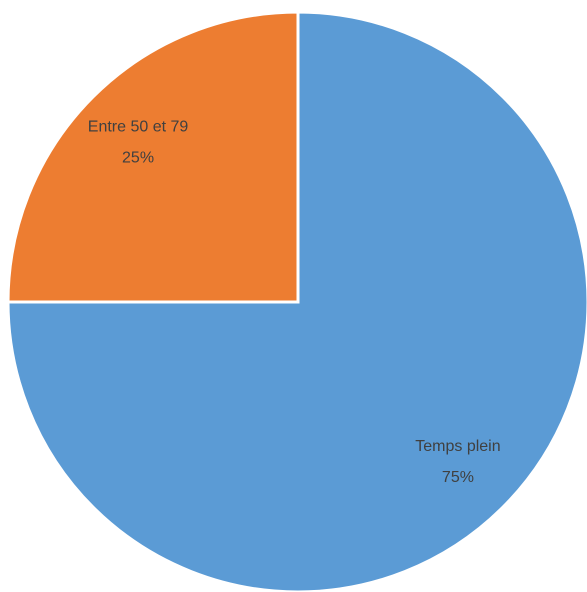 This screenshot has width=587, height=592. Describe the element at coordinates (138, 126) in the screenshot. I see `slice-label: Entre 50 et 79` at that location.